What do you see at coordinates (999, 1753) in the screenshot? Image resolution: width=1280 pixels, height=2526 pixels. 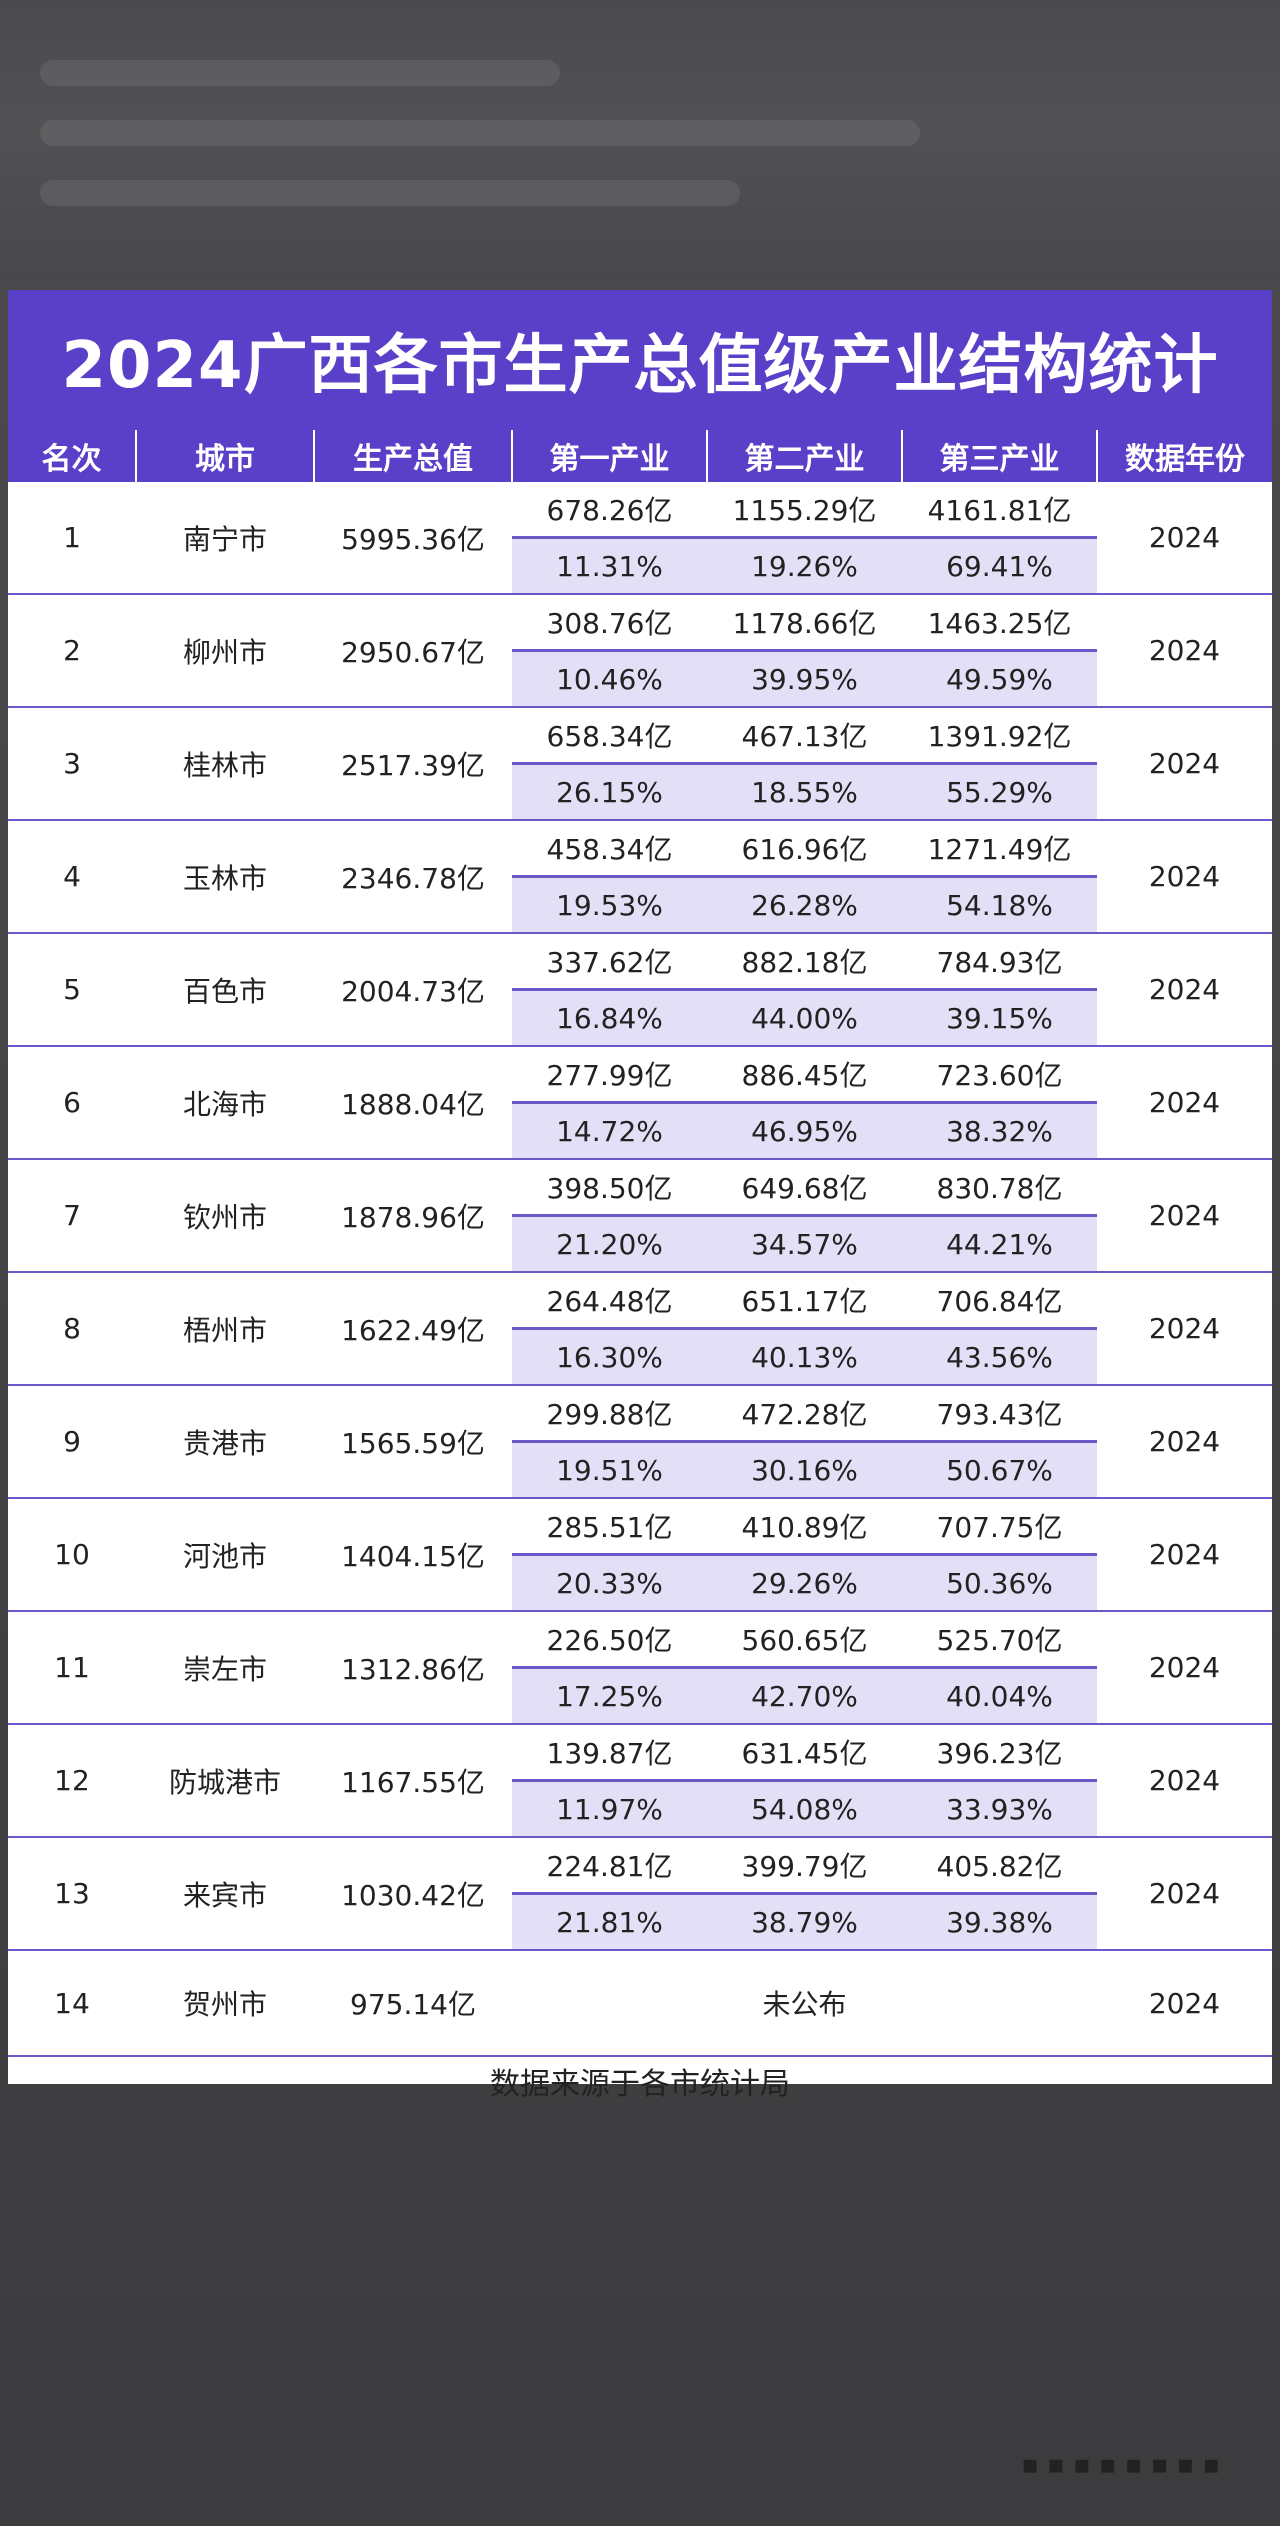 I see `tertiary-value-cell: 396.23亿` at bounding box center [999, 1753].